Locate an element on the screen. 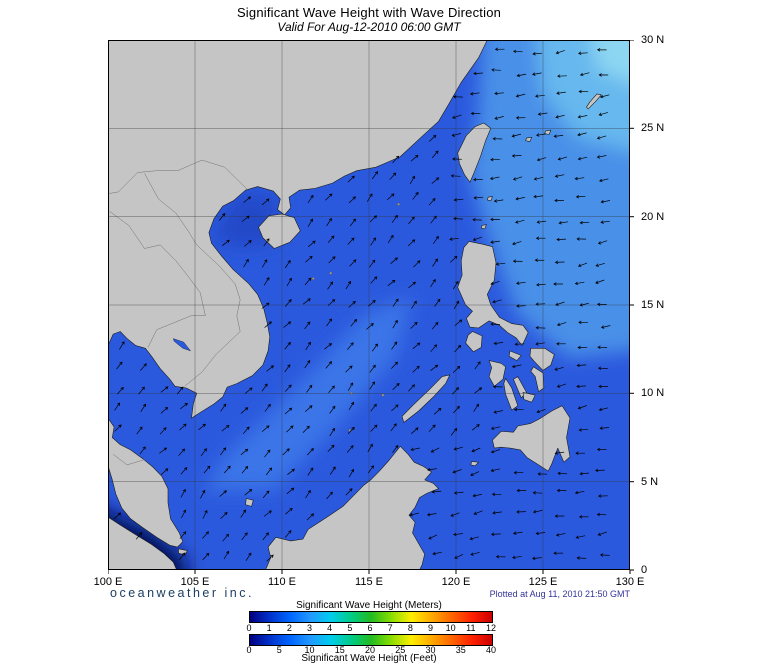  lat-label: 25 N is located at coordinates (653, 128).